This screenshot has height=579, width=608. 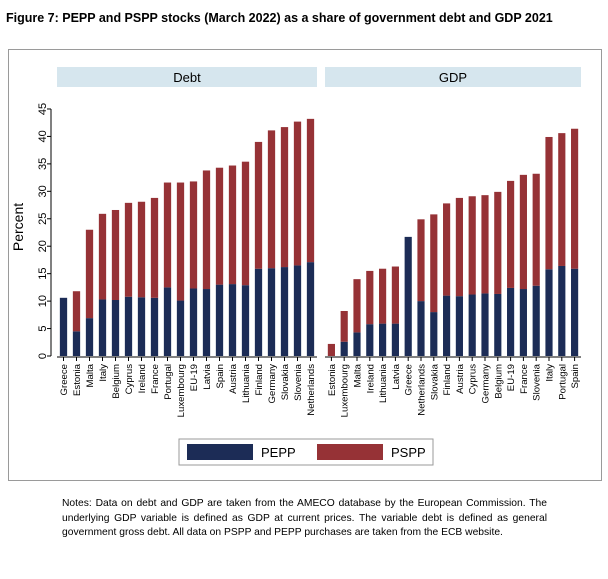 What do you see at coordinates (485, 324) in the screenshot?
I see `bar-pepp-gdp-germany` at bounding box center [485, 324].